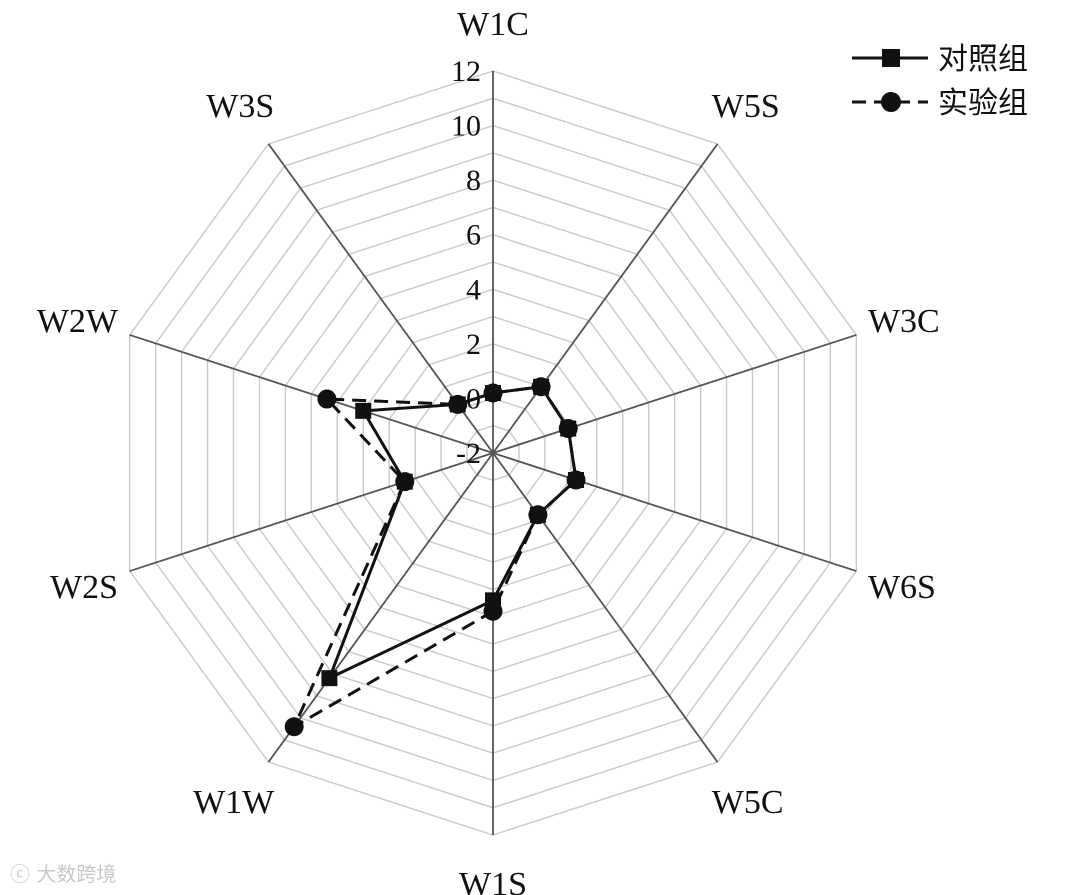  What do you see at coordinates (674, 512) in the screenshot?
I see `axis-spoke-w6s` at bounding box center [674, 512].